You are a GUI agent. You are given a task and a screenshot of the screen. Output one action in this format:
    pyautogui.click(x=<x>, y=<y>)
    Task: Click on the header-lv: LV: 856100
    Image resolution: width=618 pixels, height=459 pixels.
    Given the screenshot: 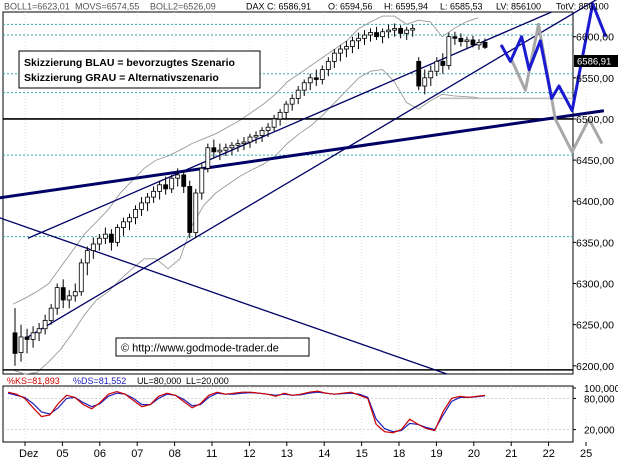 What is the action you would take?
    pyautogui.click(x=518, y=7)
    